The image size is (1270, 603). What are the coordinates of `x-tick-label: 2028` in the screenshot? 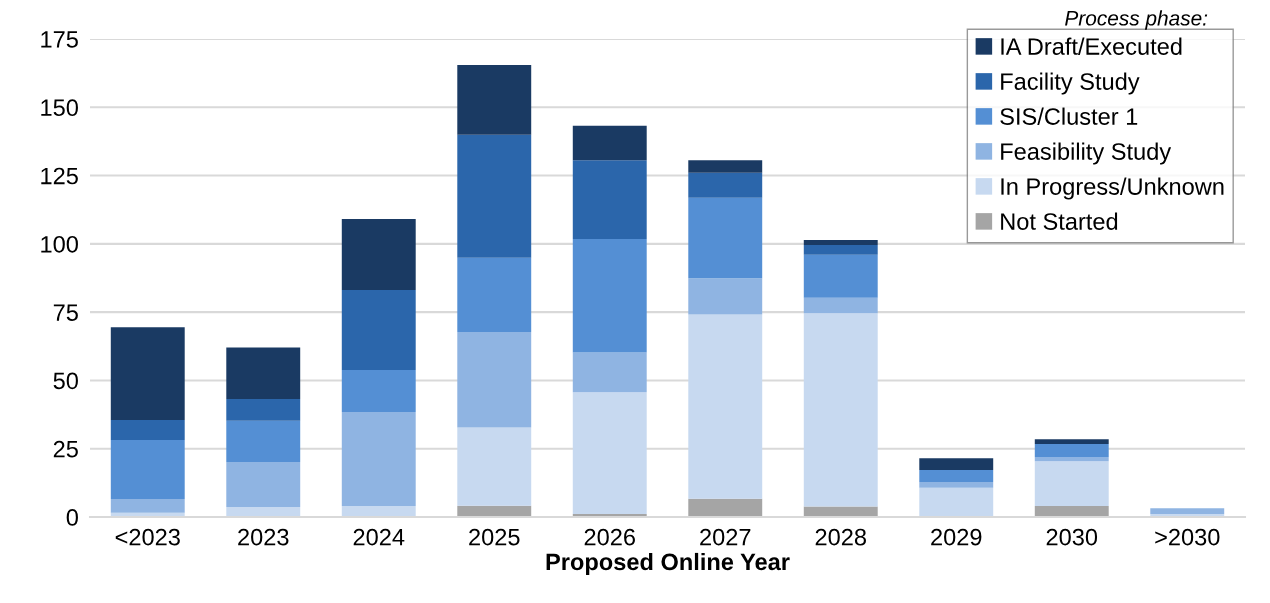 It's located at (840, 537).